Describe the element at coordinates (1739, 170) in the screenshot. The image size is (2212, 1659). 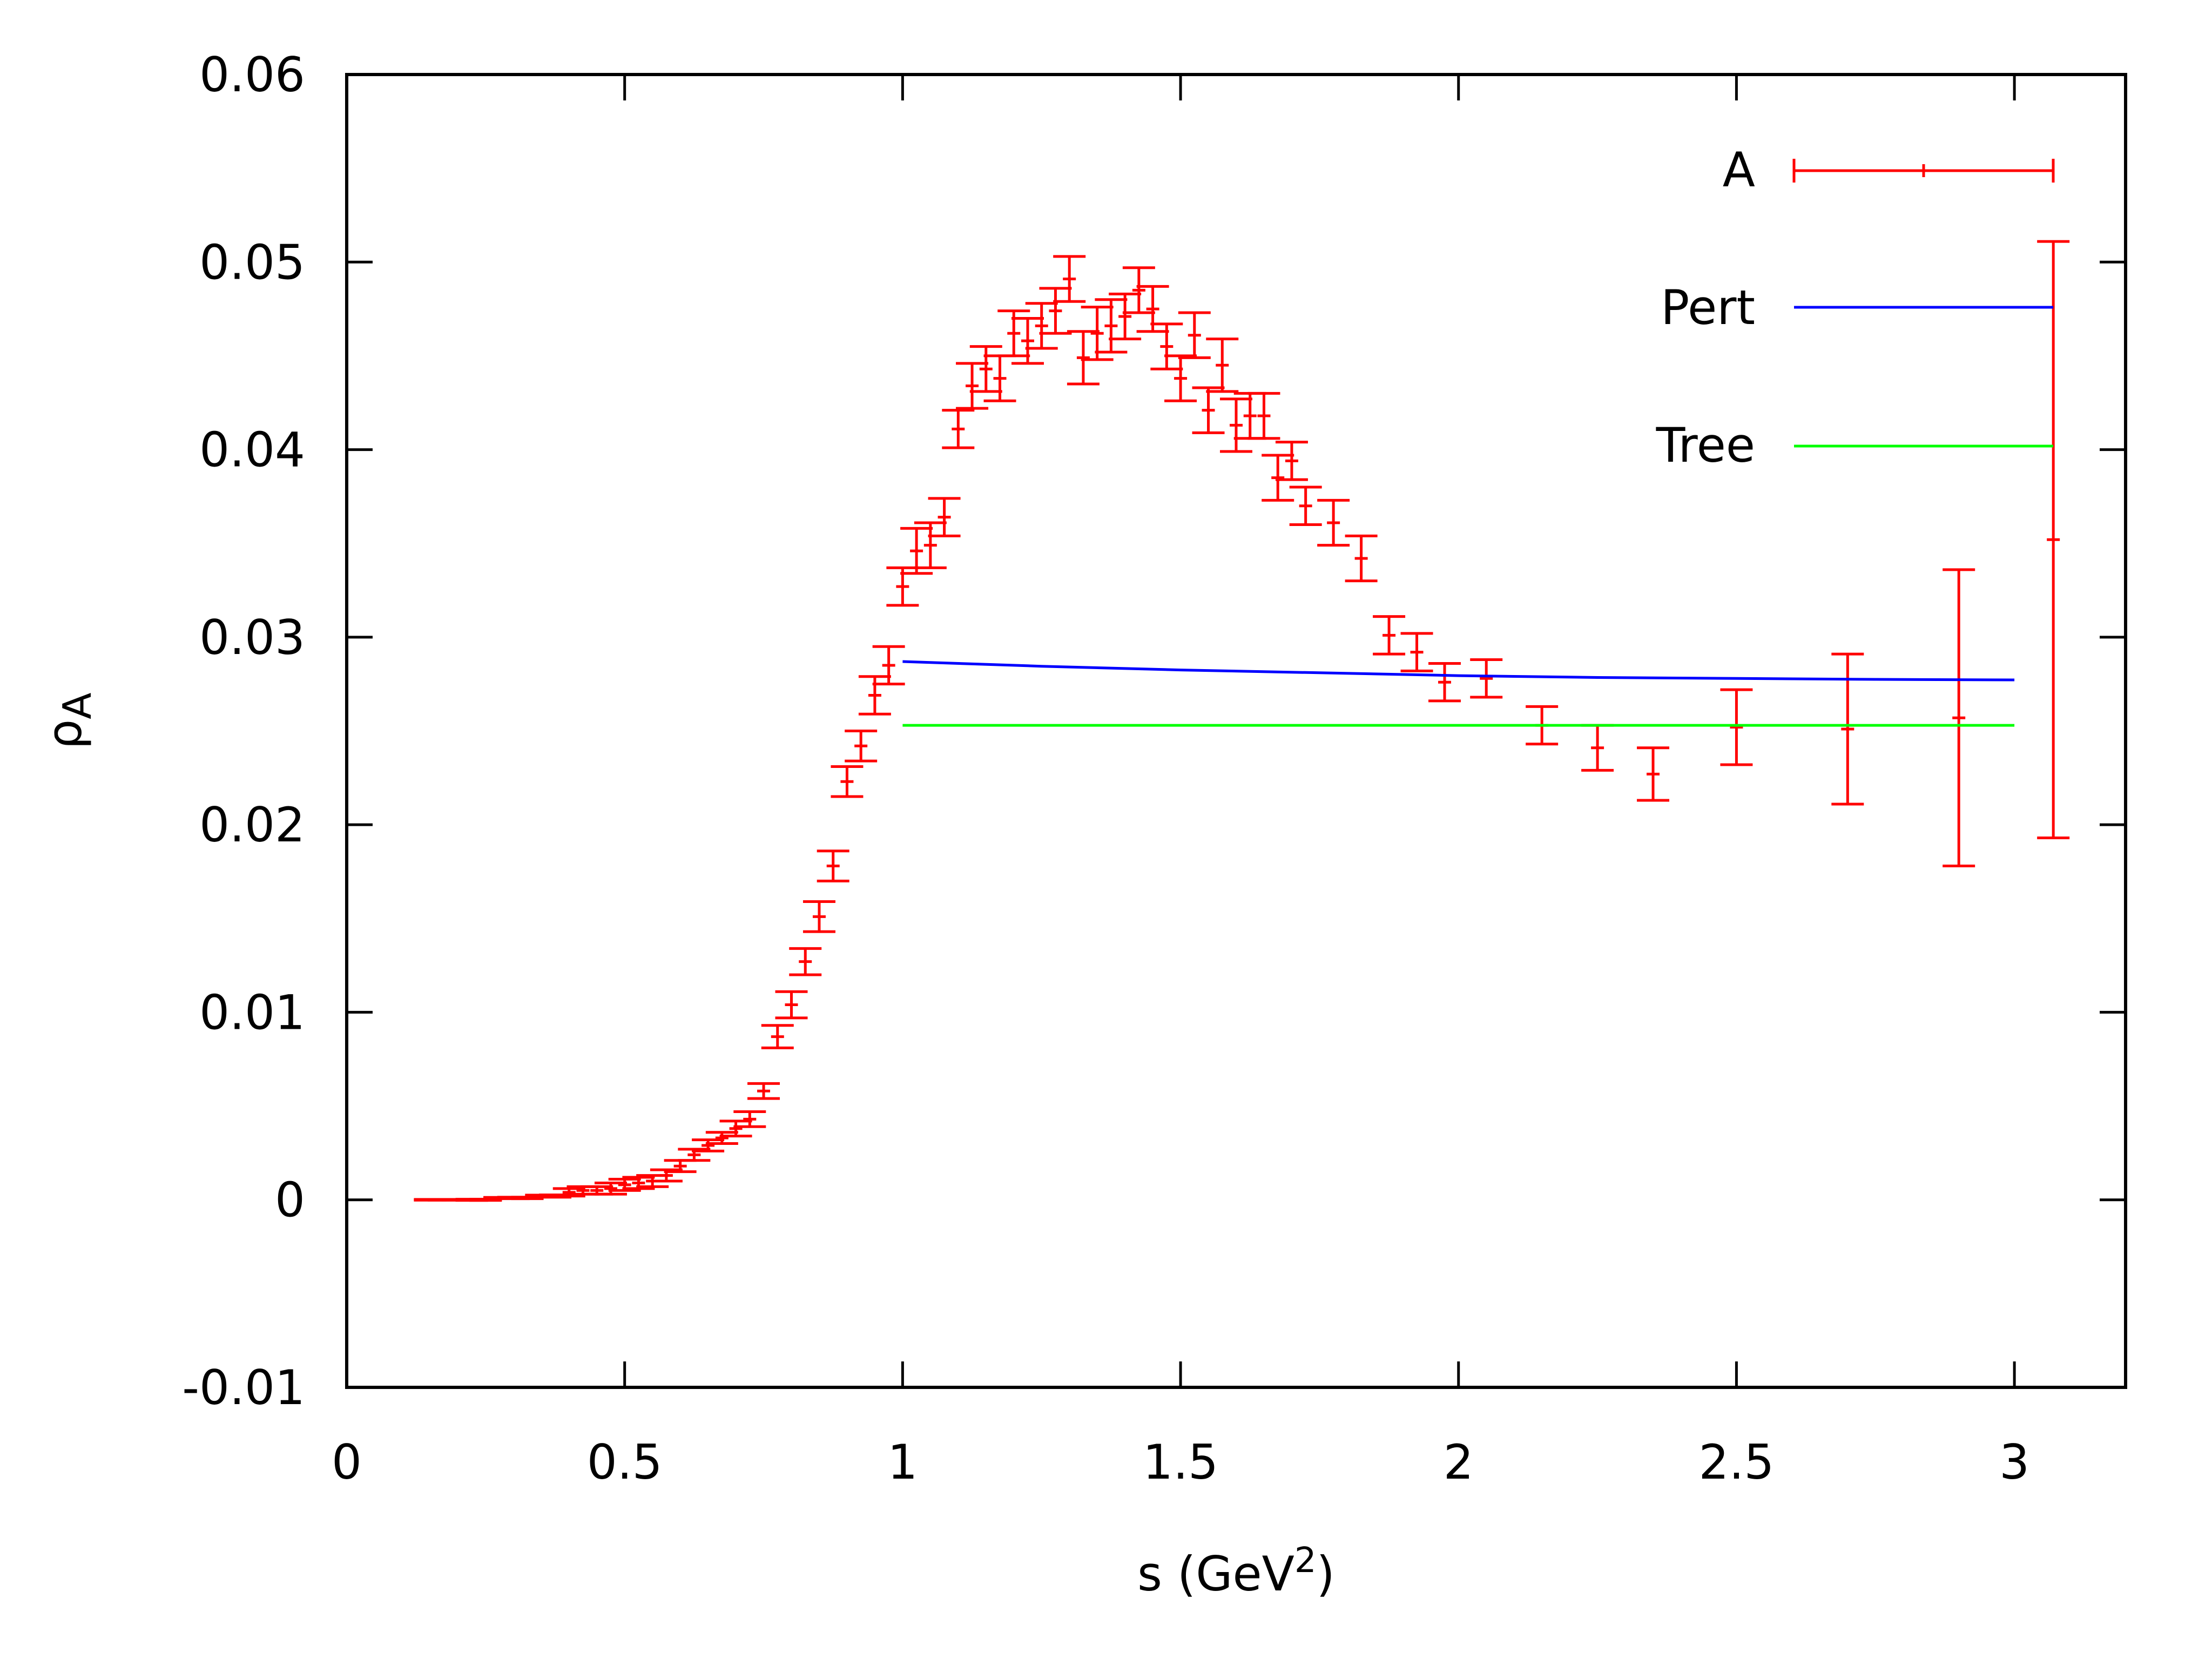
I see `legend-label-a: A` at that location.